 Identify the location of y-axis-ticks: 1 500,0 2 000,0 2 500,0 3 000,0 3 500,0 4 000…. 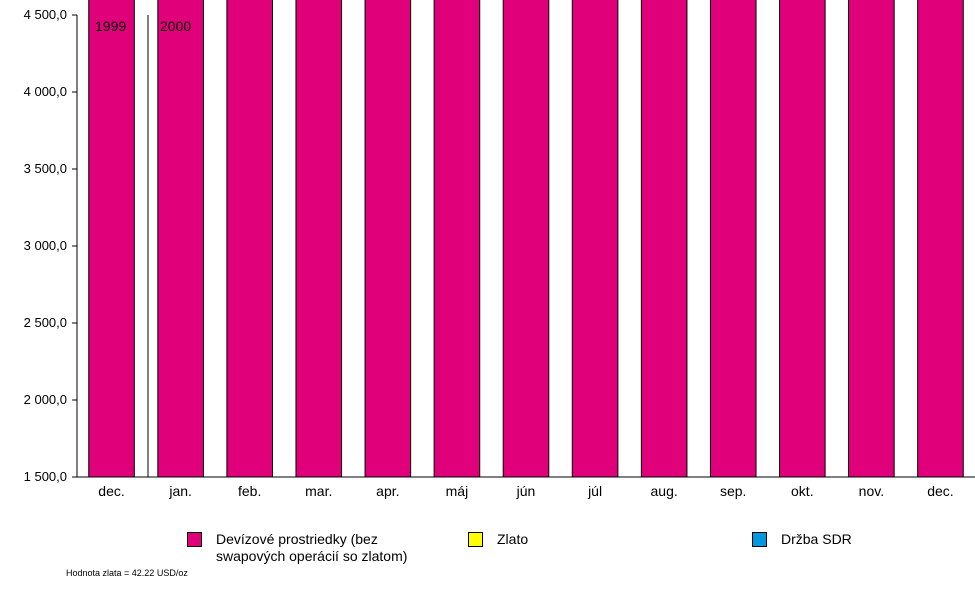
(50, 245).